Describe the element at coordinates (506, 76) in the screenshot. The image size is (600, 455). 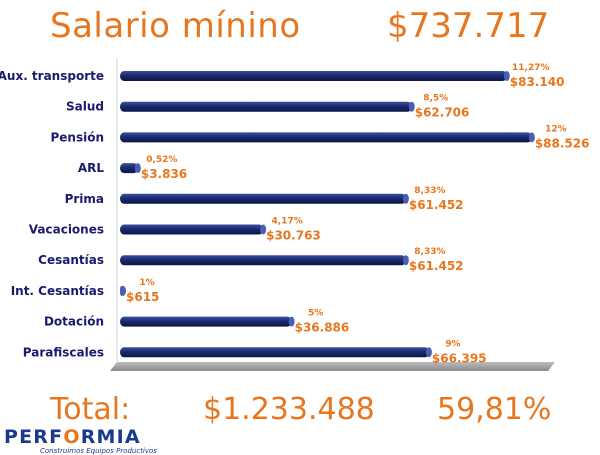
I see `bar-cap-aux-transporte` at that location.